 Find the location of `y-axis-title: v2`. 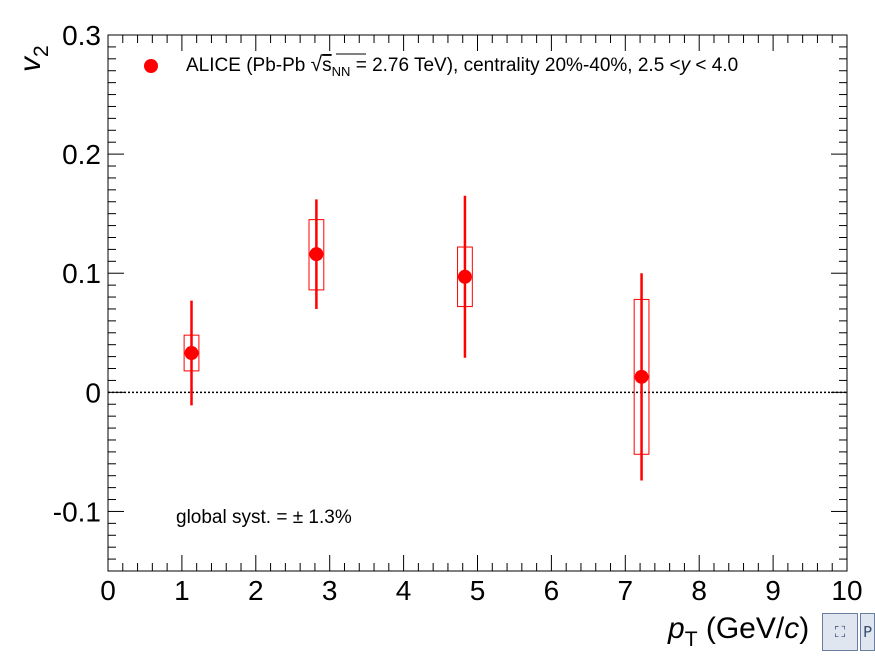

y-axis-title: v2 is located at coordinates (33, 58).